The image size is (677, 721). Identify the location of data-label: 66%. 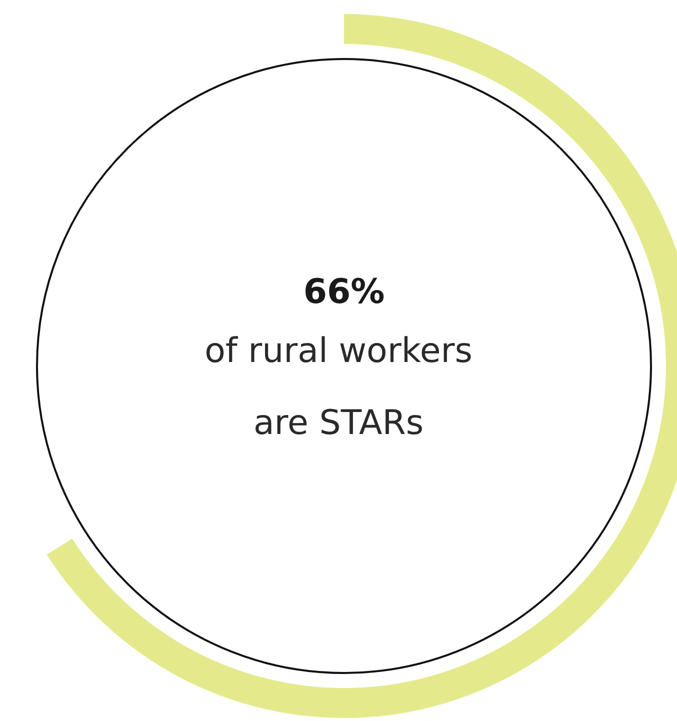
(344, 292).